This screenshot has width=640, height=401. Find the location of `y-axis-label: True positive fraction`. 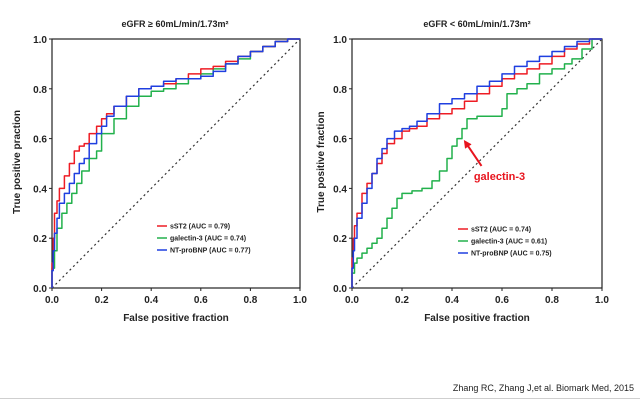

y-axis-label: True positive fraction is located at coordinates (321, 161).